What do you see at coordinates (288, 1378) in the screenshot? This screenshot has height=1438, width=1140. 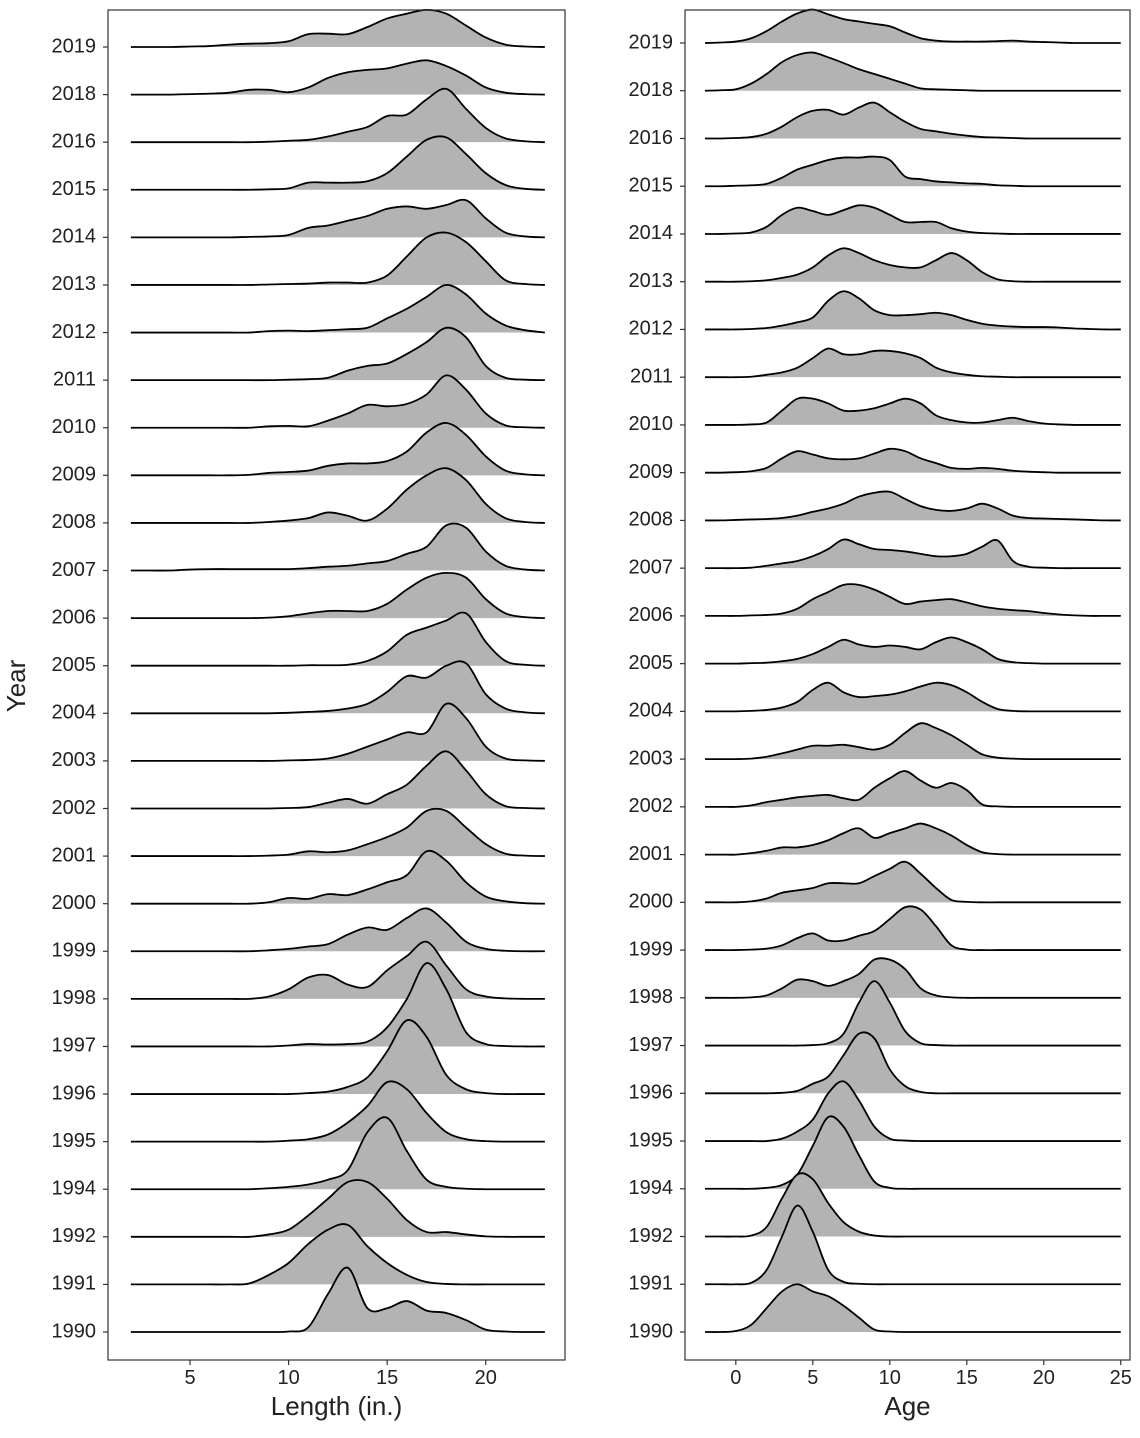 I see `x-tick-label: 10` at bounding box center [288, 1378].